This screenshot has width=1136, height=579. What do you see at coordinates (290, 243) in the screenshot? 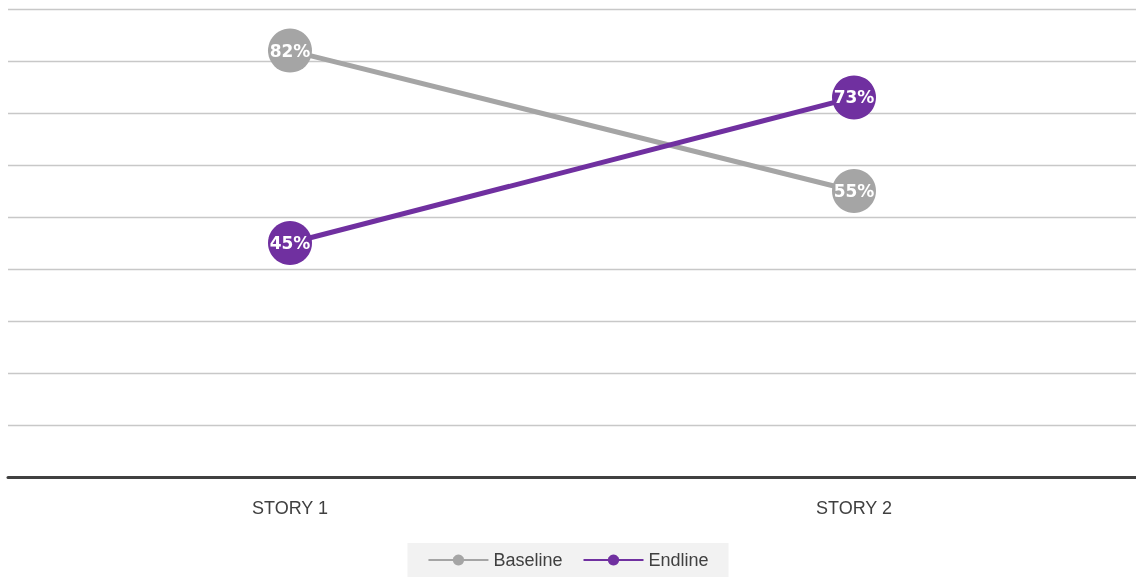
I see `data-label: 45%` at bounding box center [290, 243].